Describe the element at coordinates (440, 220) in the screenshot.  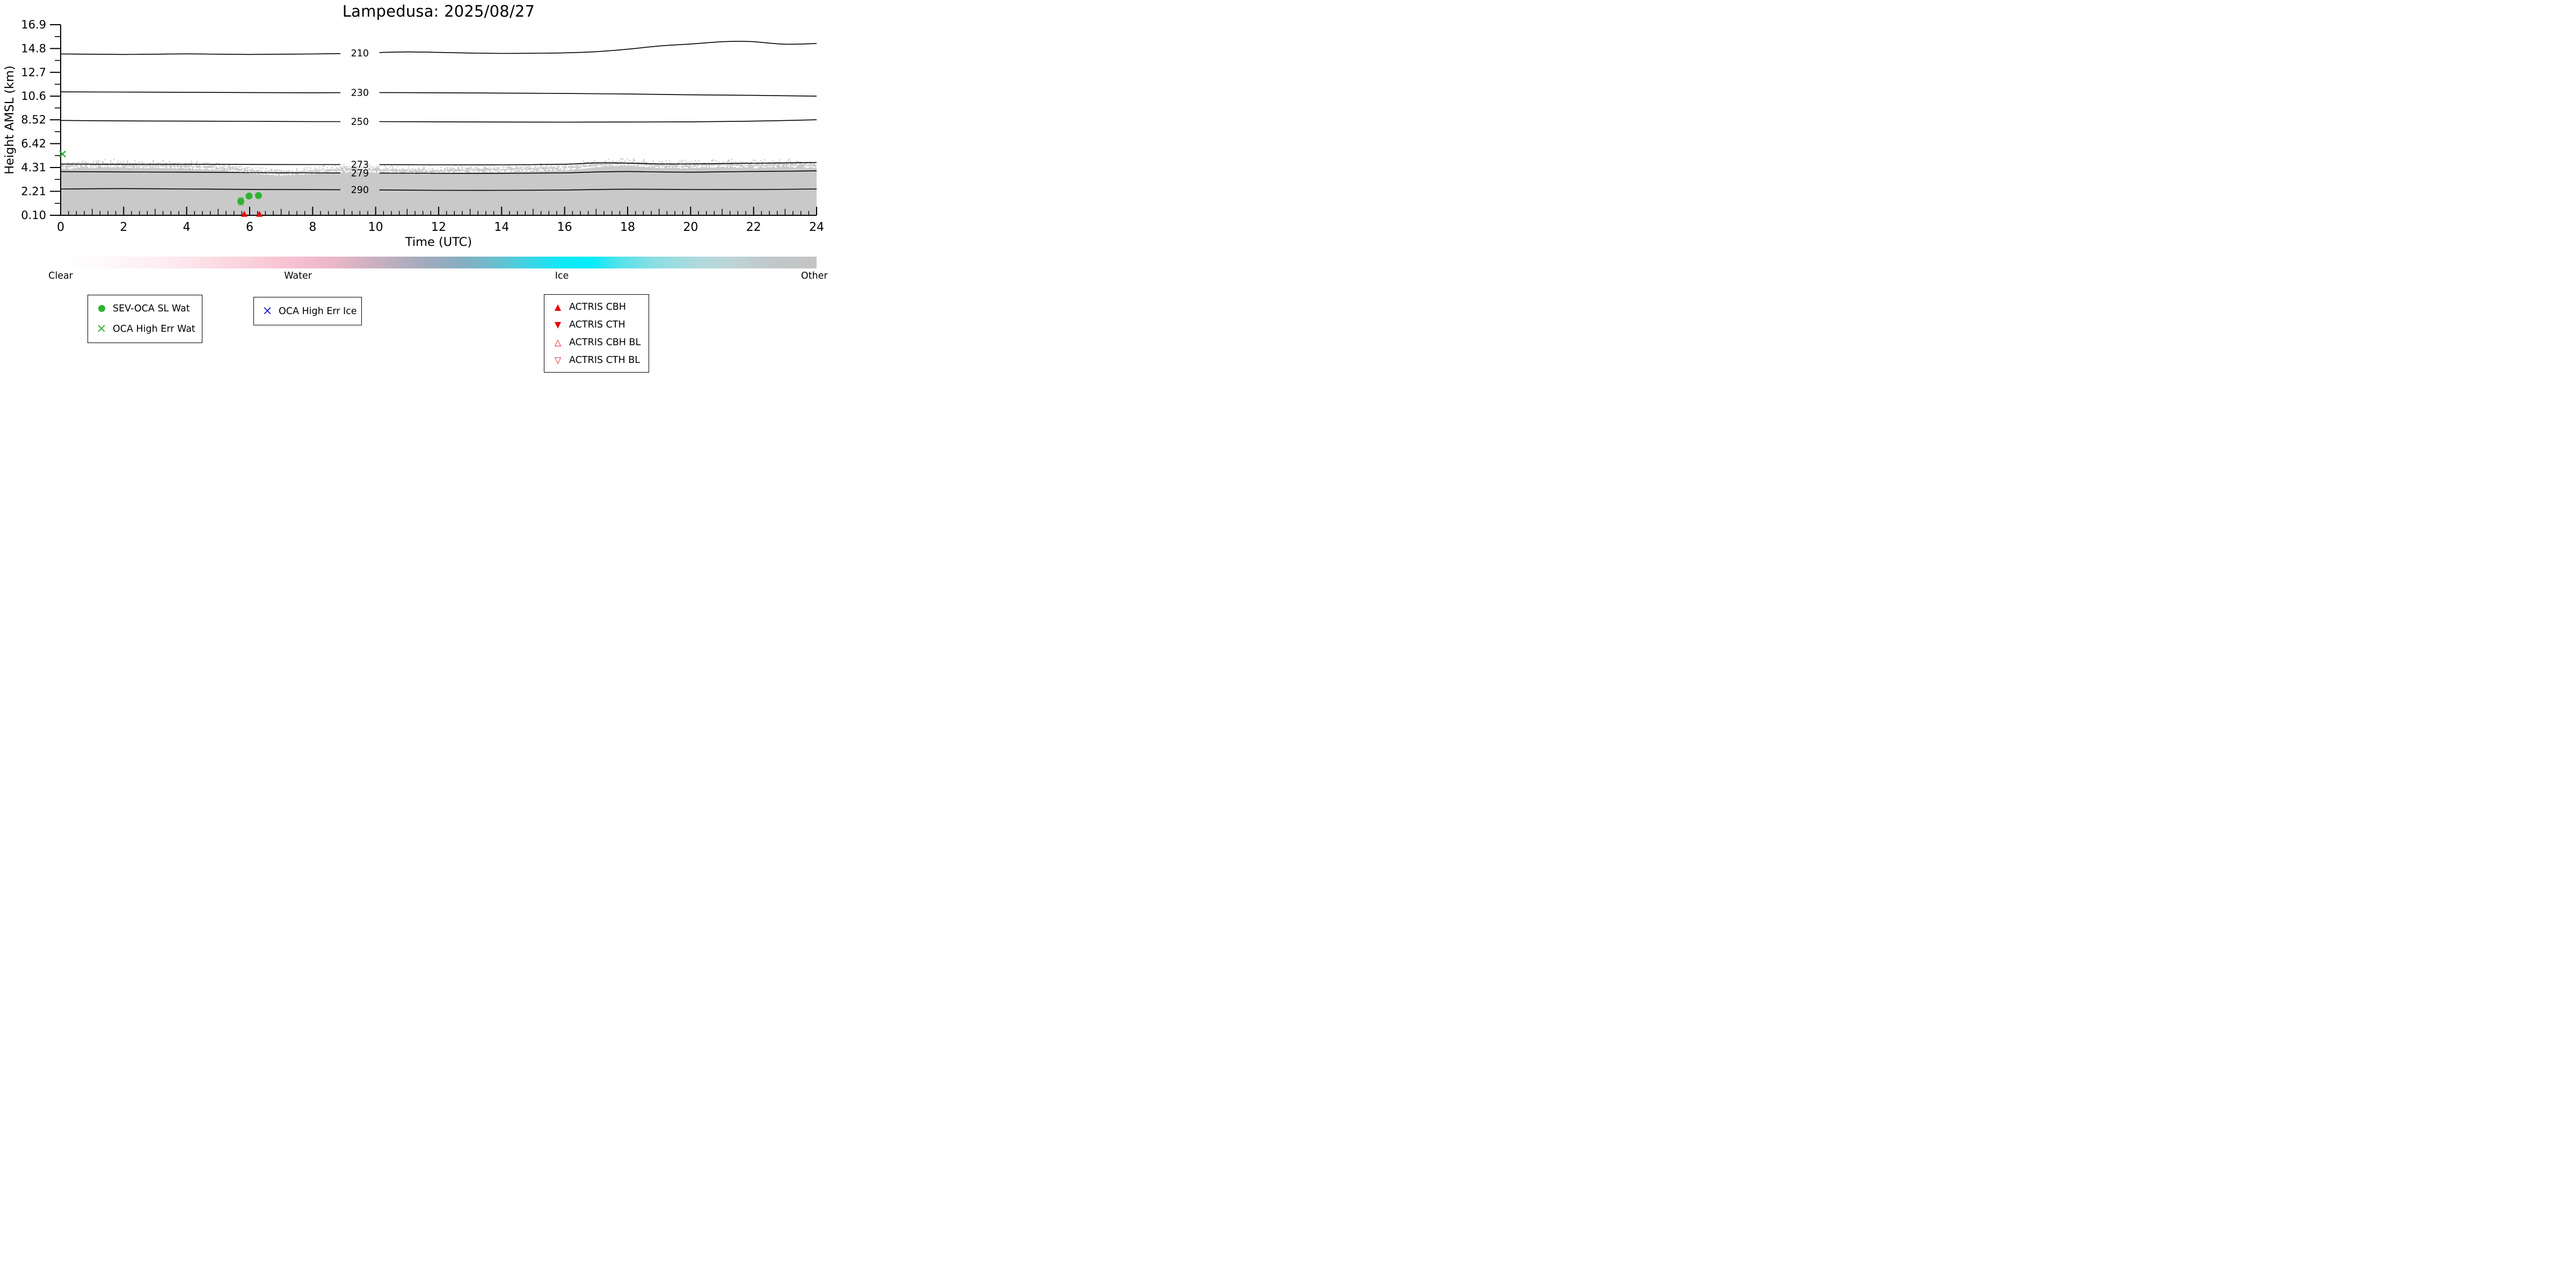
I see `x-axis: 0 2 4 6 8 10 12 14 16 18 20 22 24` at that location.